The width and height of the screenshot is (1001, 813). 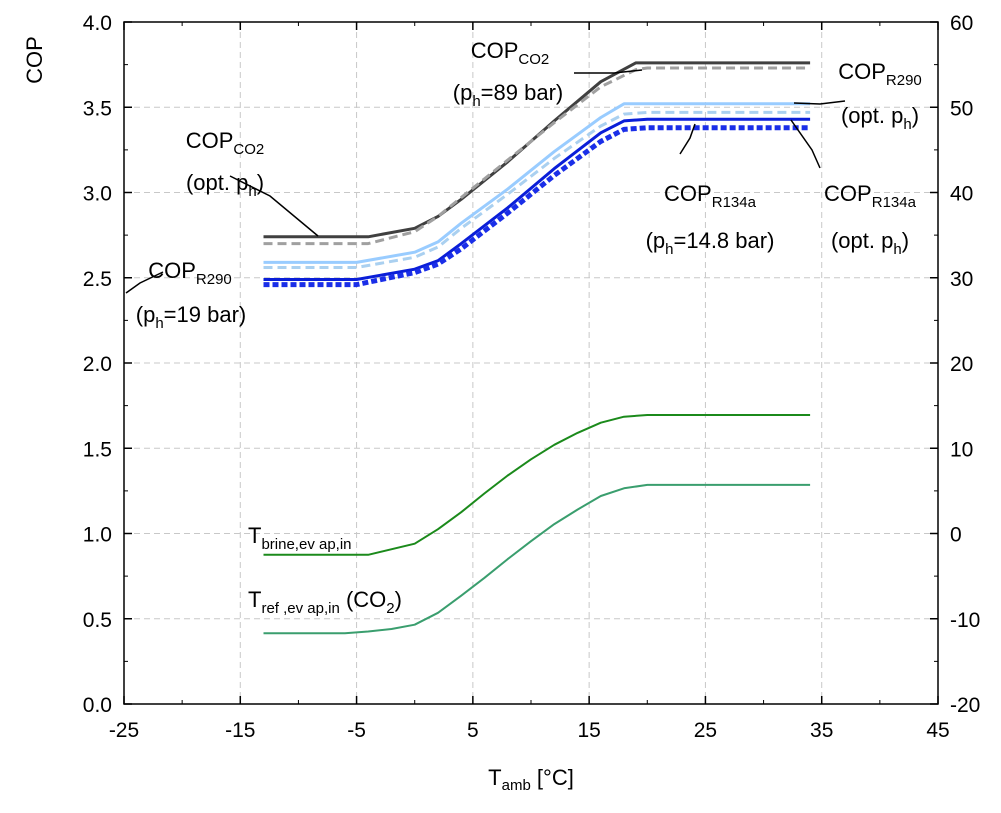 I want to click on y2-tick-label: 40, so click(x=961, y=194).